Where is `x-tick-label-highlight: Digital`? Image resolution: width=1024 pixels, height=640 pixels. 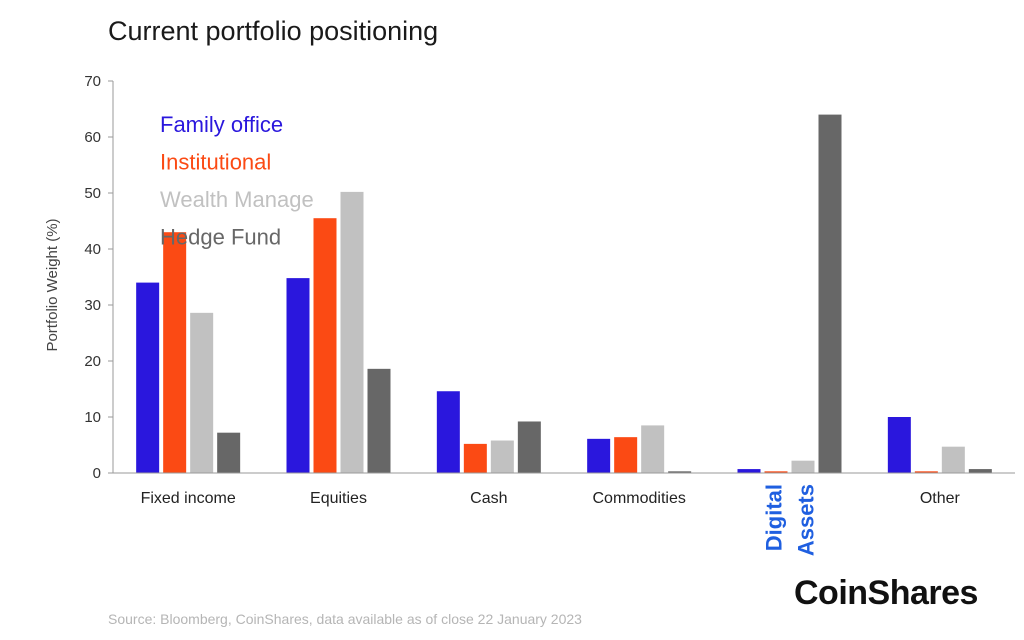 x-tick-label-highlight: Digital is located at coordinates (774, 517).